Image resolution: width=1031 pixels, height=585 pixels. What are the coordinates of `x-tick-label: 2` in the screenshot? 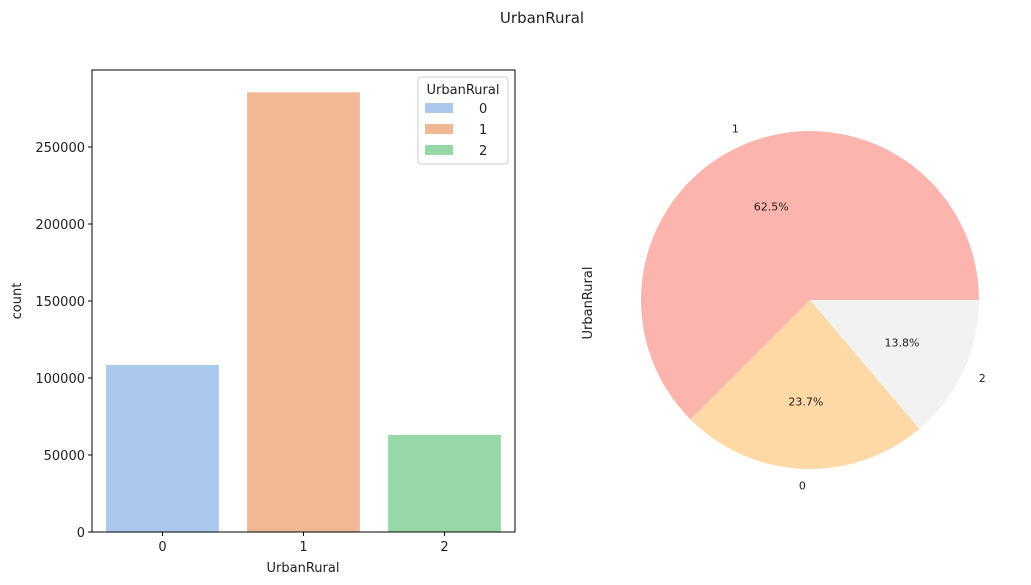 It's located at (444, 547).